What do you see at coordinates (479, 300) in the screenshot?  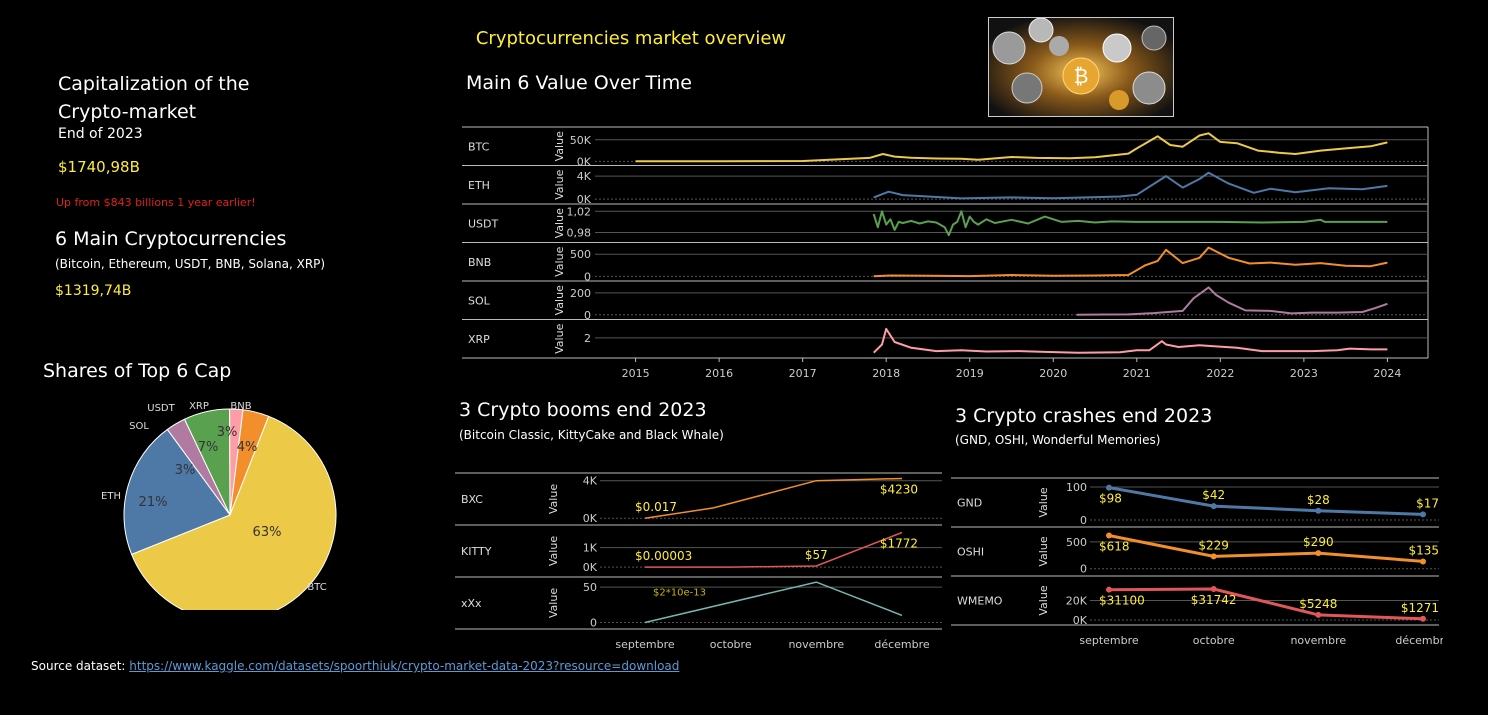 I see `ts-row-label-sol: SOL` at bounding box center [479, 300].